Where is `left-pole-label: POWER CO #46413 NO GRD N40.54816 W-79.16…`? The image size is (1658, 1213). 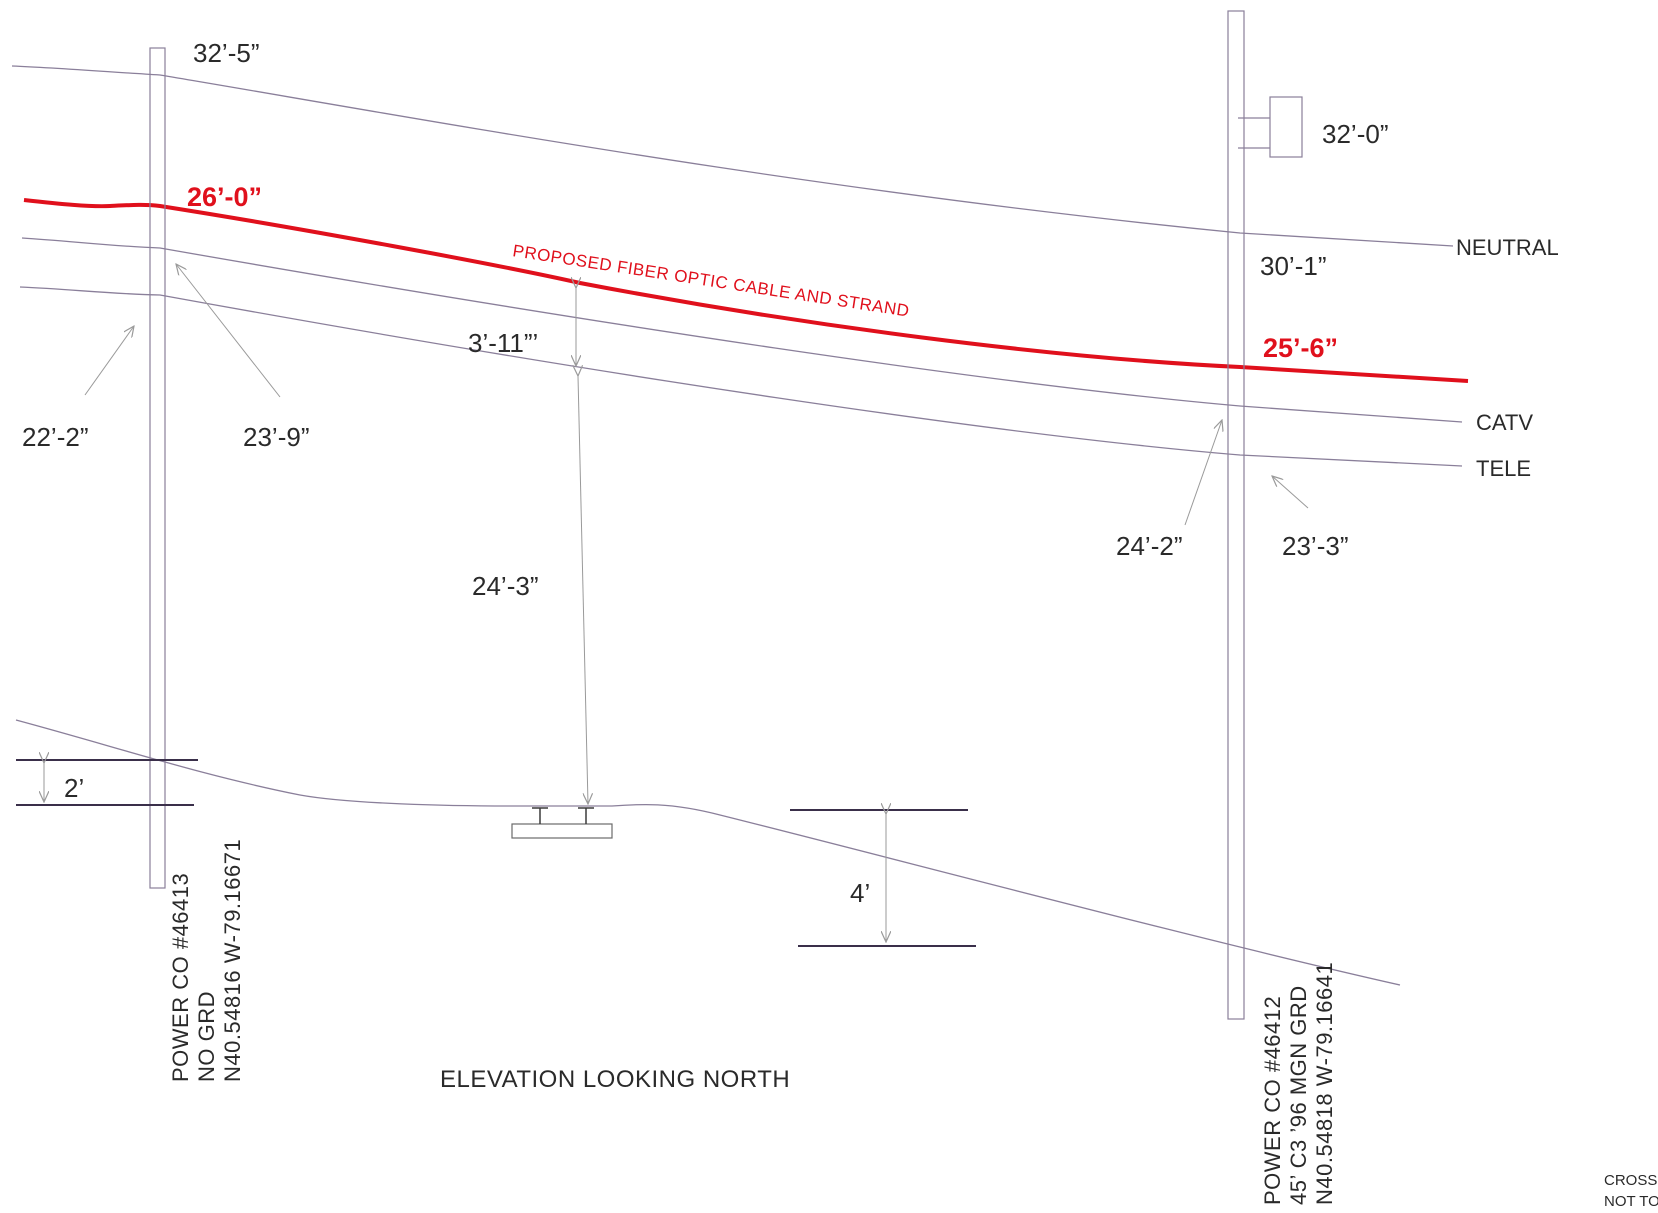
left-pole-label: POWER CO #46413 NO GRD N40.54816 W-79.16… is located at coordinates (206, 960).